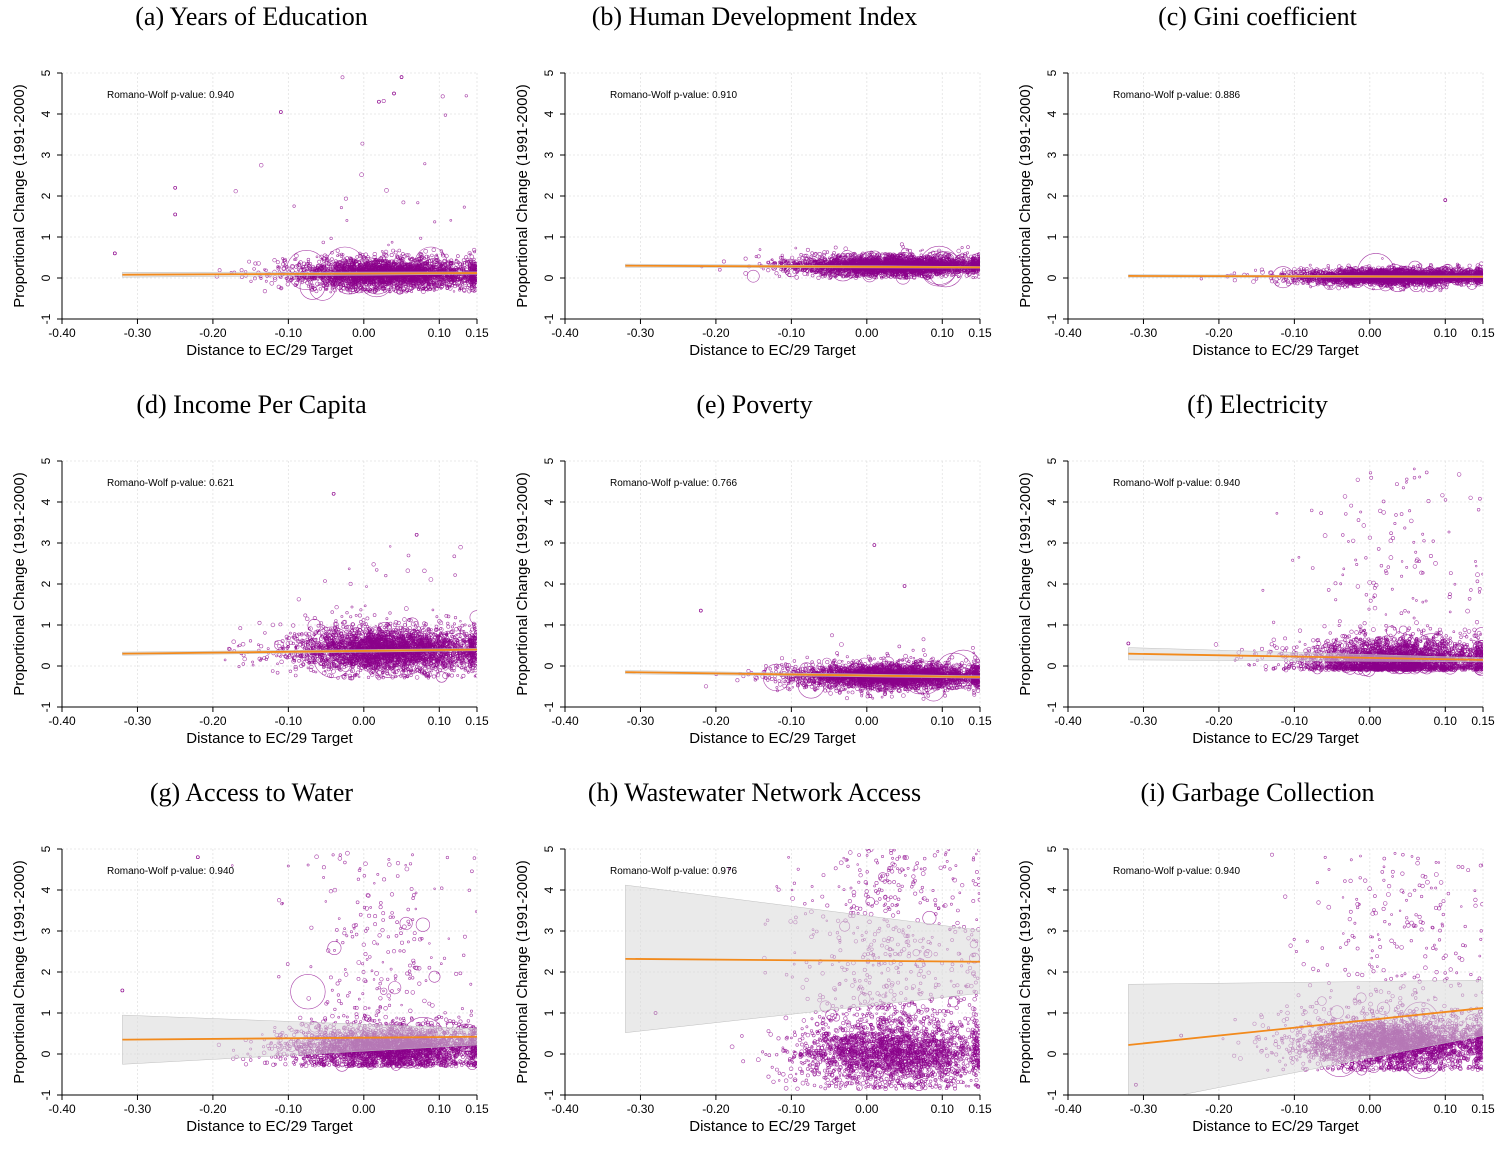  Describe the element at coordinates (19, 195) in the screenshot. I see `y-axis-label: Proportional Change (1991-2000)` at that location.